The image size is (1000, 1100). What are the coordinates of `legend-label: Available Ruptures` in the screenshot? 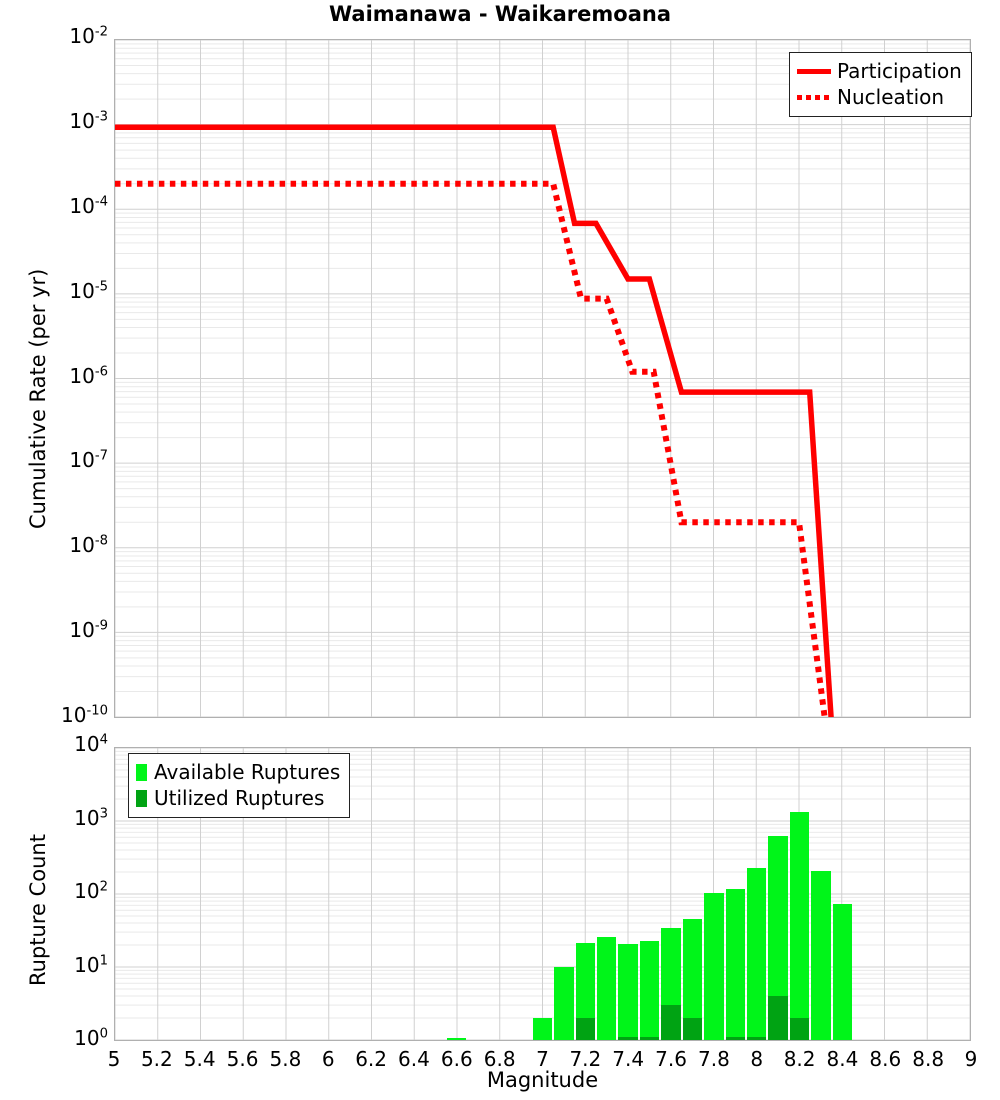 It's located at (247, 772).